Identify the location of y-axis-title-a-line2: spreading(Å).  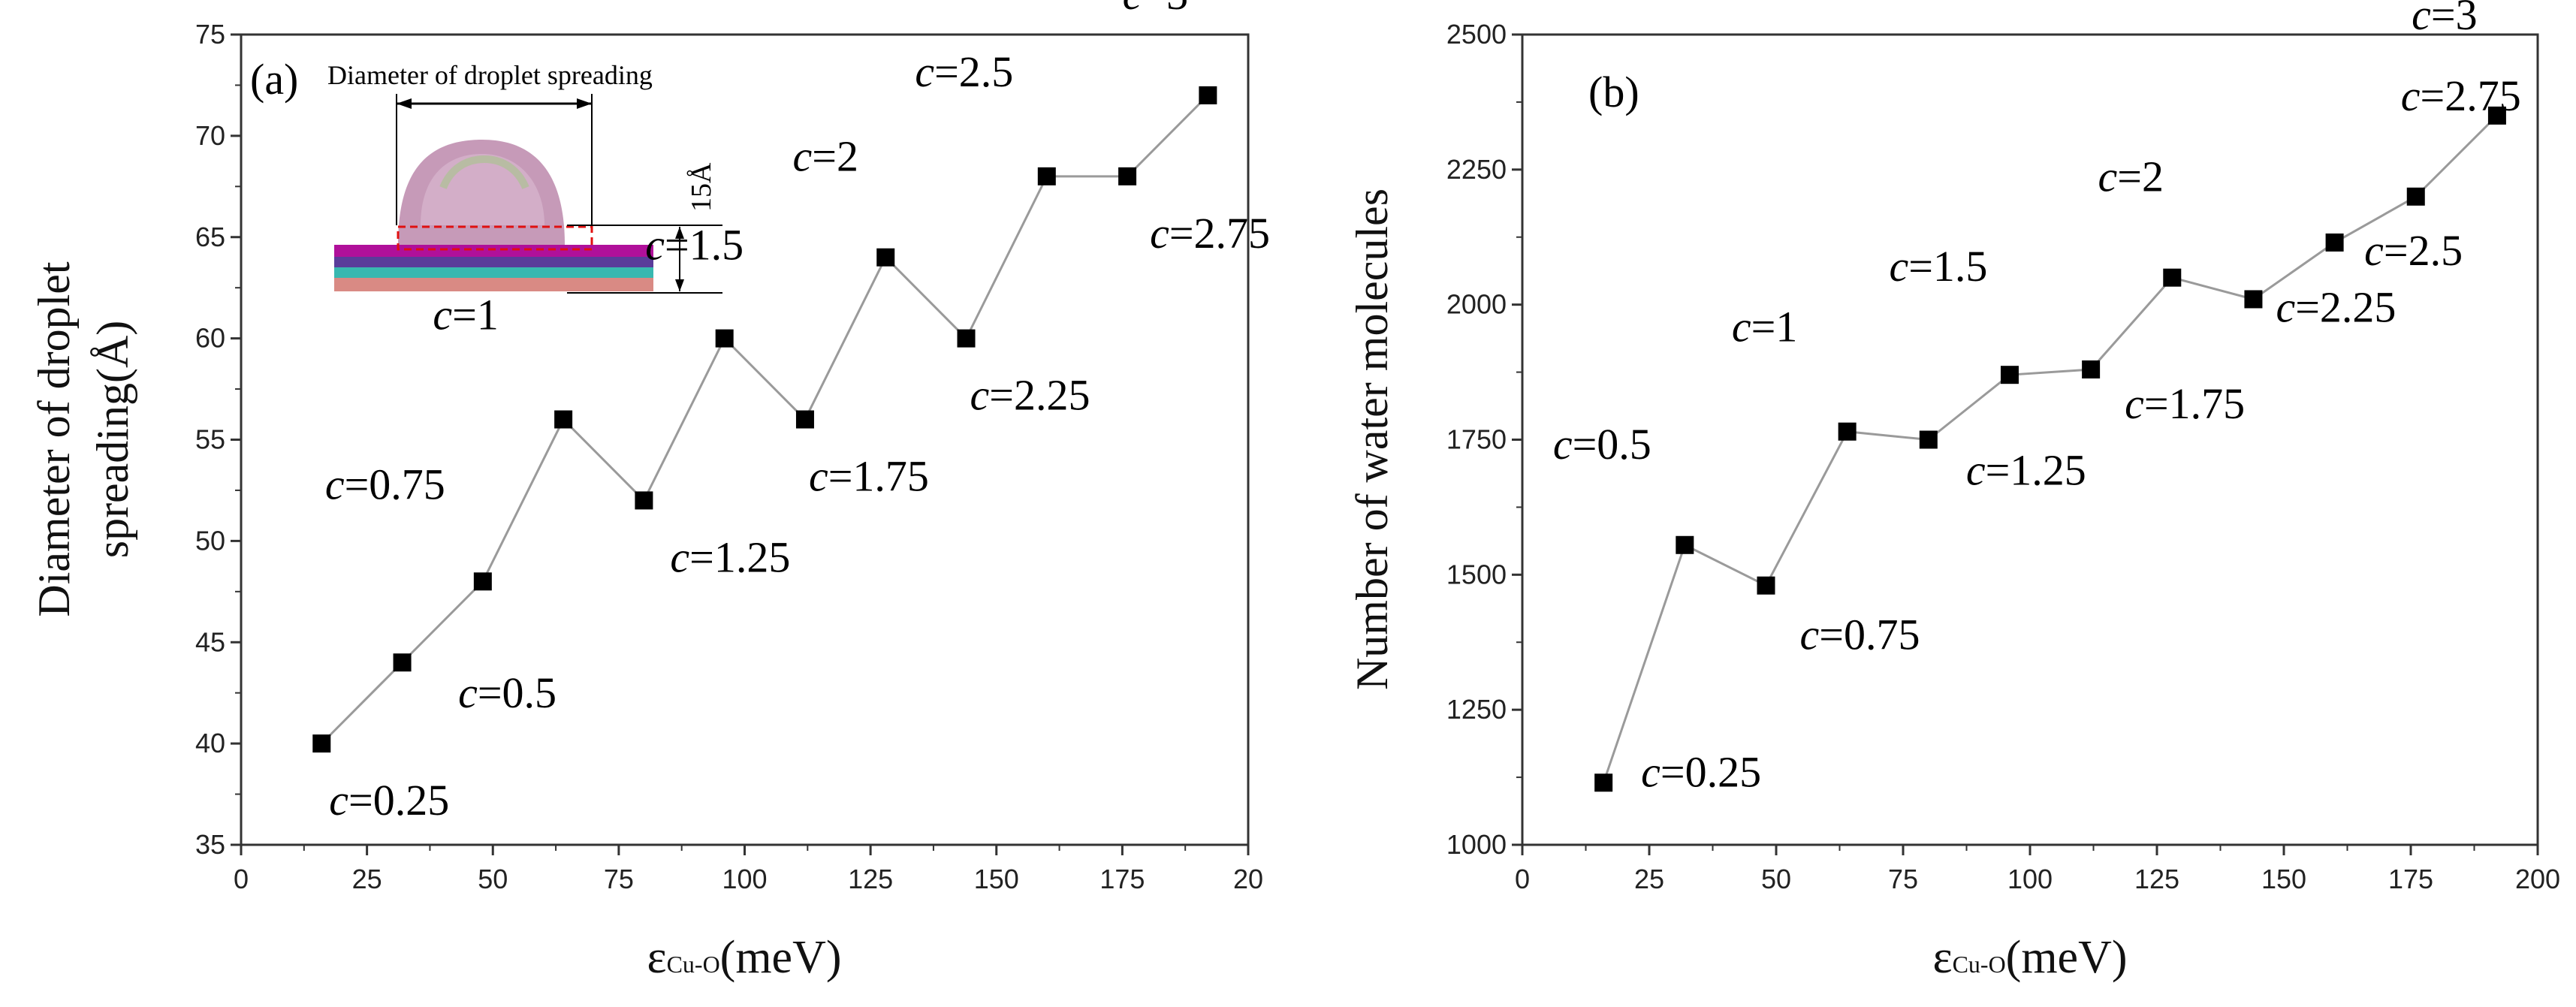
(112, 440).